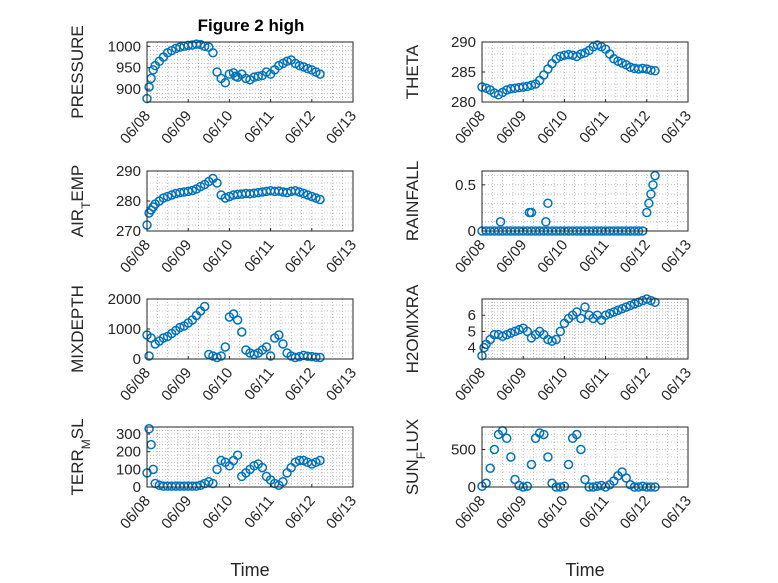  Describe the element at coordinates (80, 201) in the screenshot. I see `y-axis-label: AIRTEMP` at that location.